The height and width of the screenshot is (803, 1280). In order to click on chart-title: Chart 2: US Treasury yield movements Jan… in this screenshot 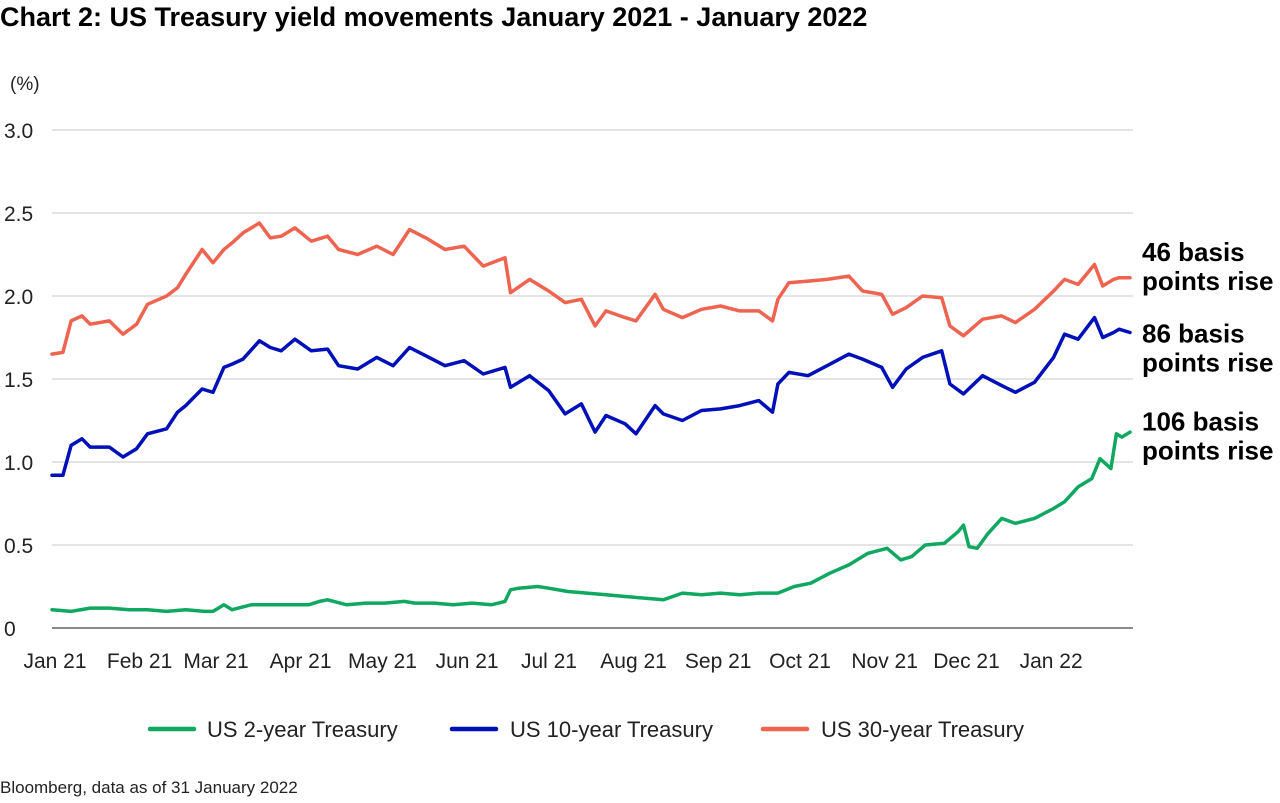, I will do `click(434, 17)`.